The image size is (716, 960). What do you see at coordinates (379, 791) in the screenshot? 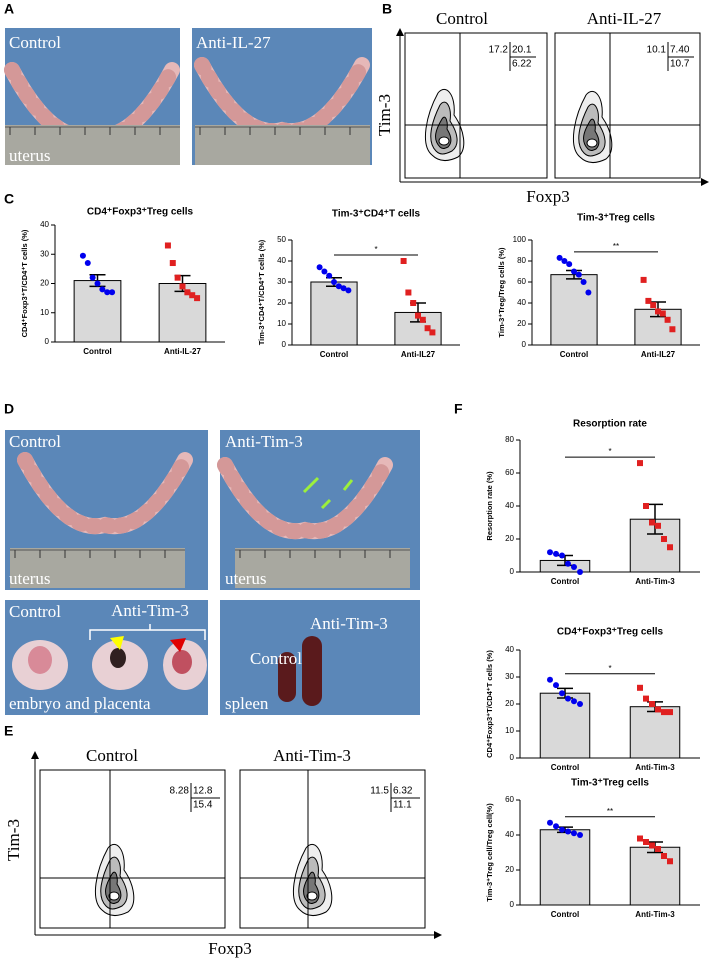
I see `quadrant-value: 11.5` at bounding box center [379, 791].